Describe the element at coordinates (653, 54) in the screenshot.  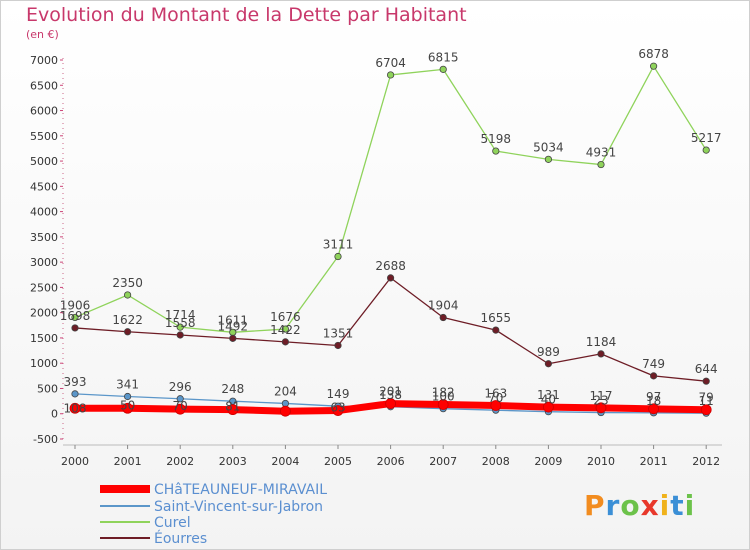
I see `data-label: 6878` at that location.